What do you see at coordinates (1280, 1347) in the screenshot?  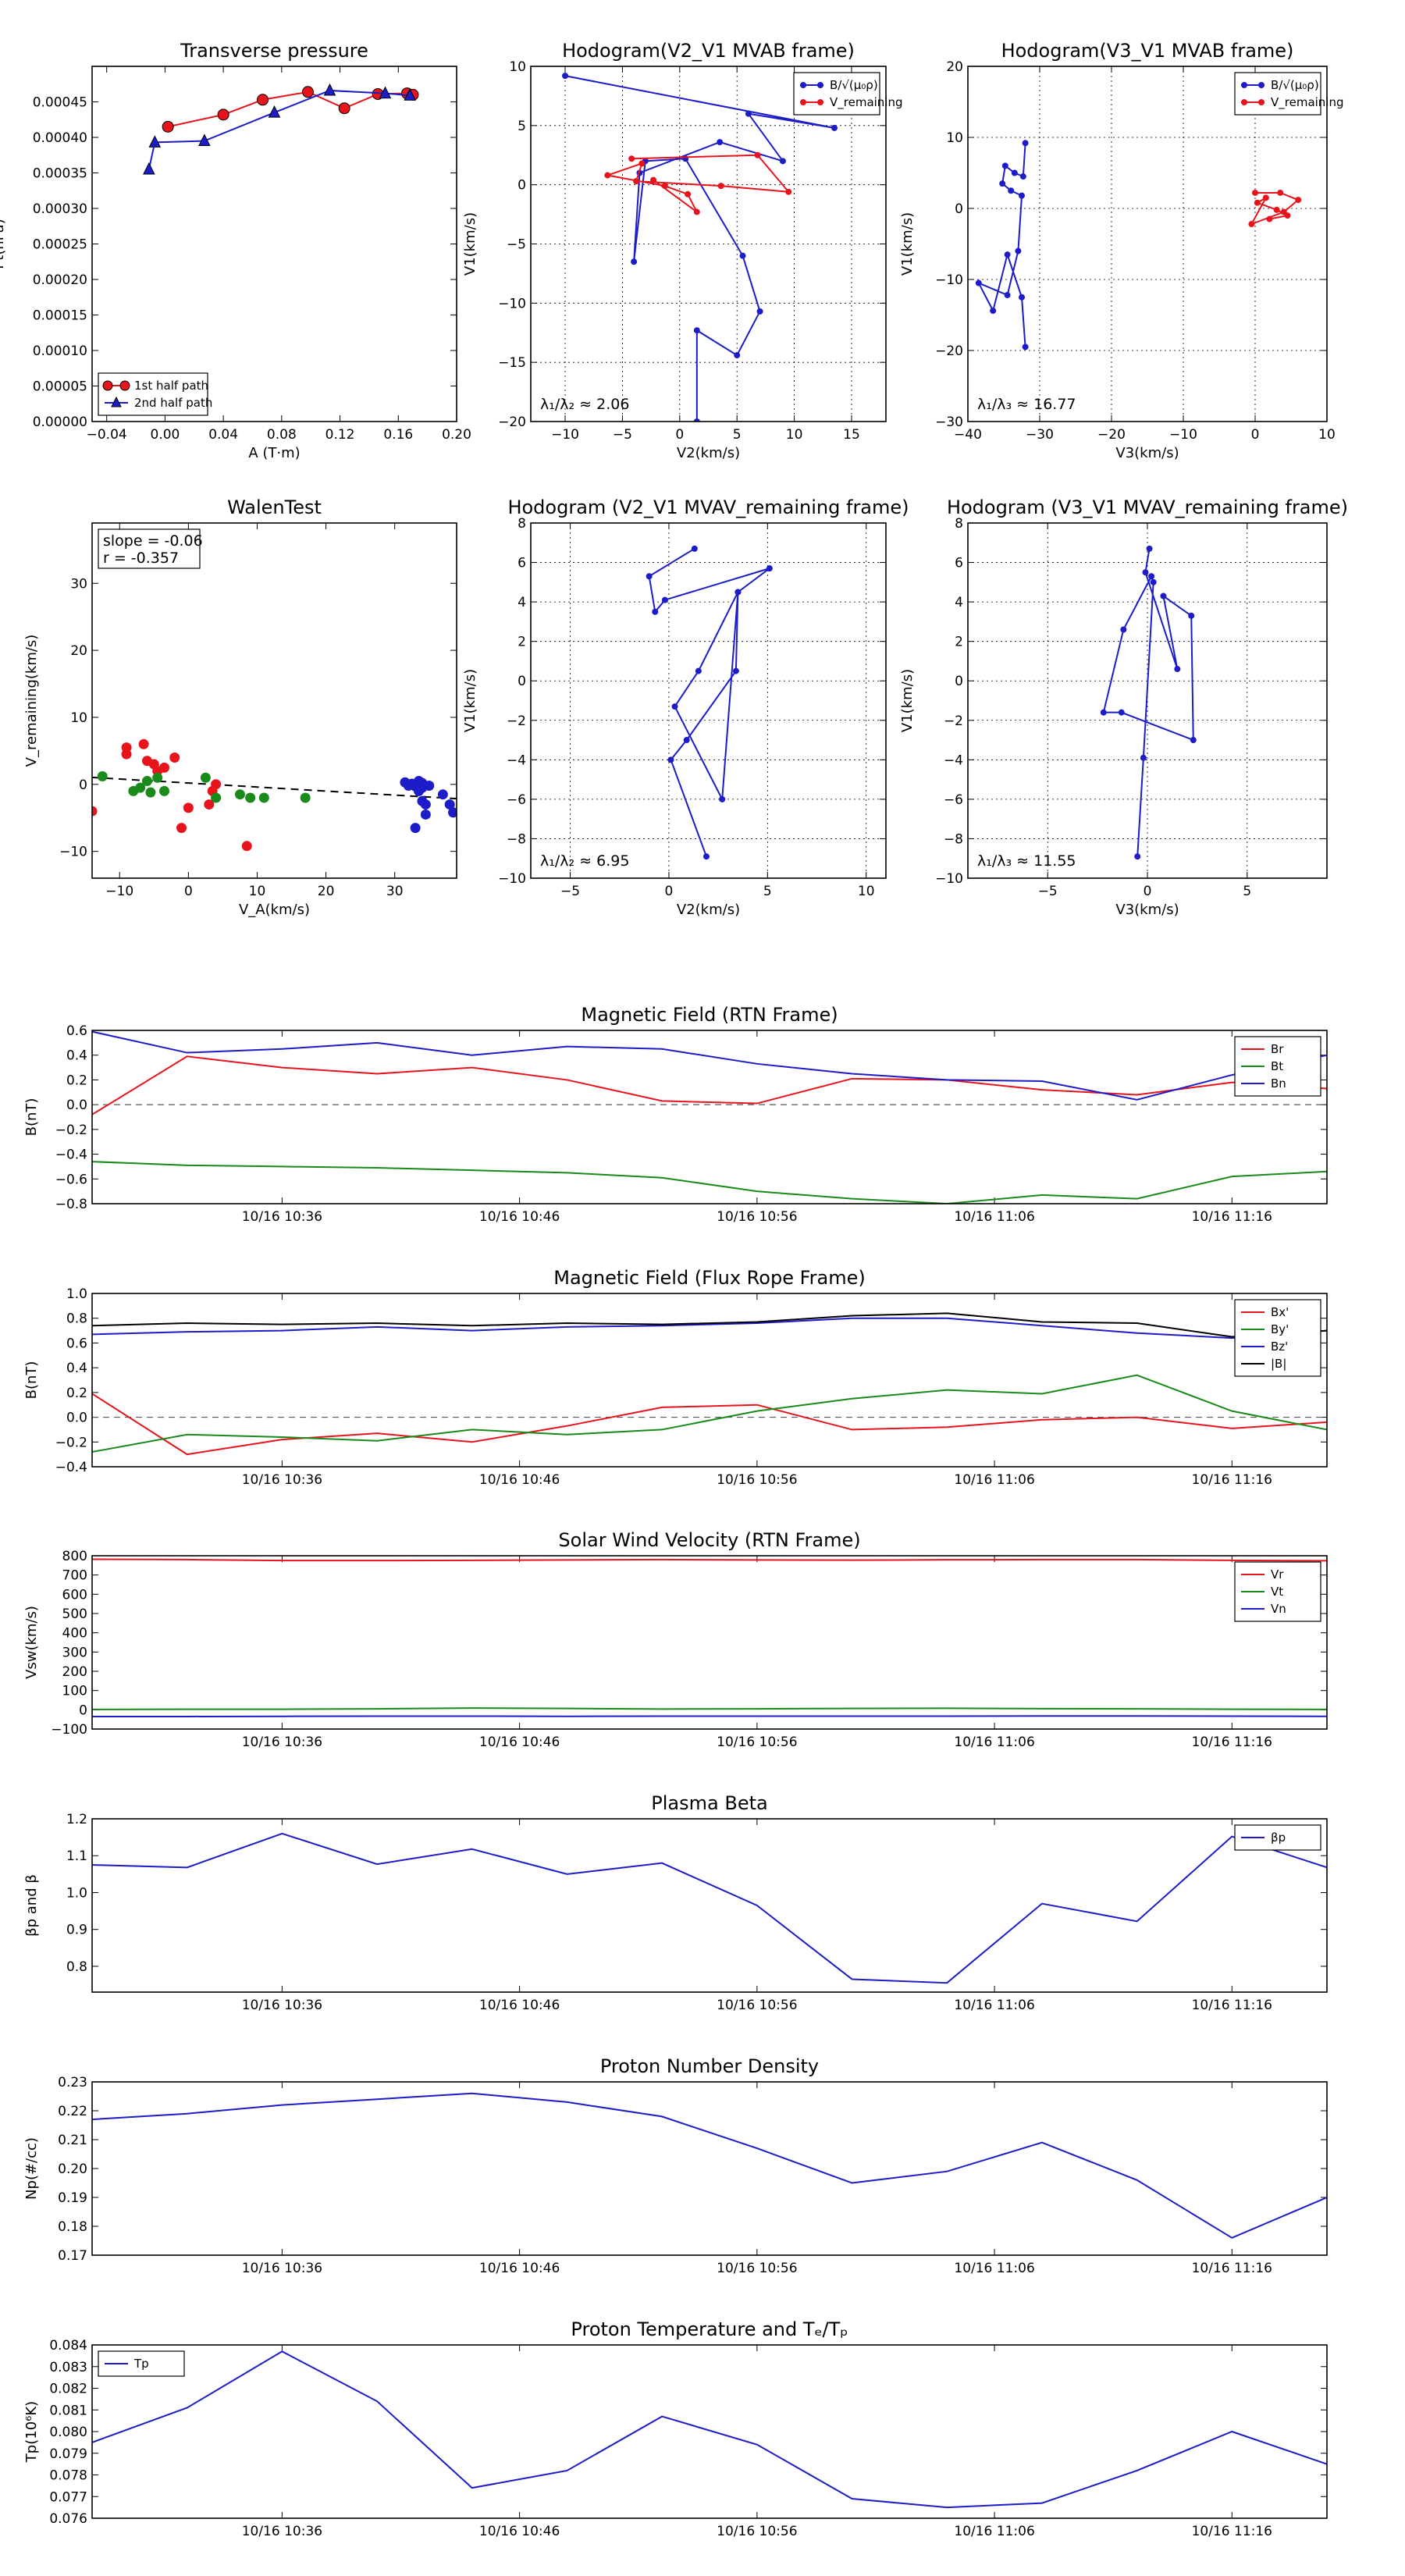 I see `legend-label: Bz'` at bounding box center [1280, 1347].